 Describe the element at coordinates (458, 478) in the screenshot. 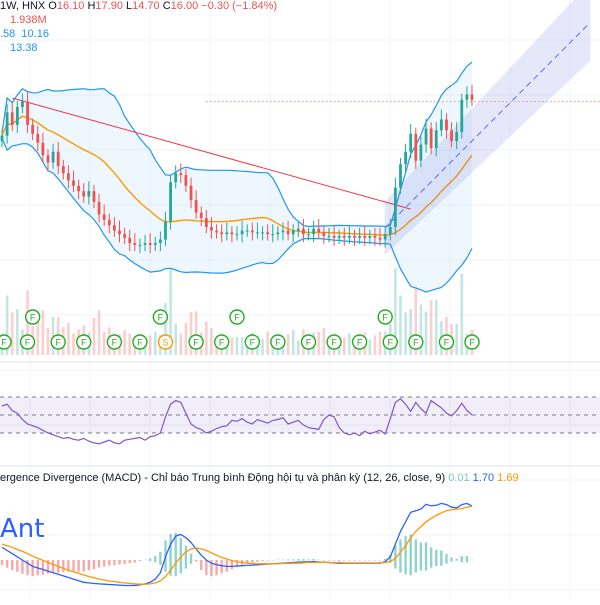

I see `macd-hist-value: 0.01` at that location.